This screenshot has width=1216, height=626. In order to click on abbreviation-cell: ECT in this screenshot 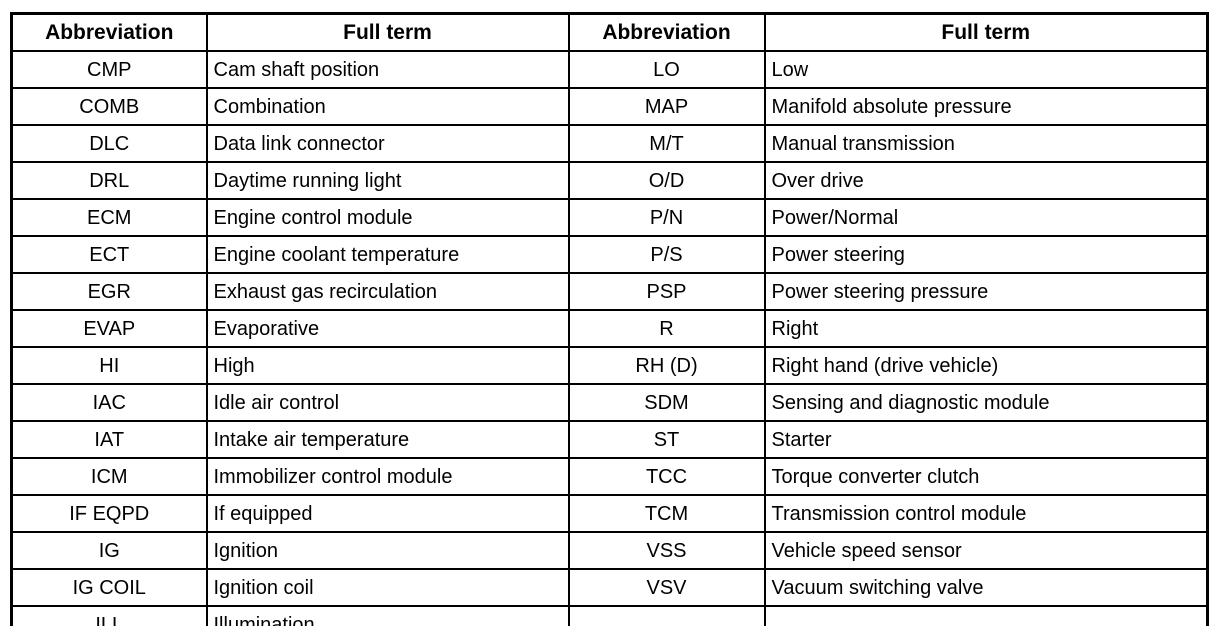, I will do `click(109, 254)`.